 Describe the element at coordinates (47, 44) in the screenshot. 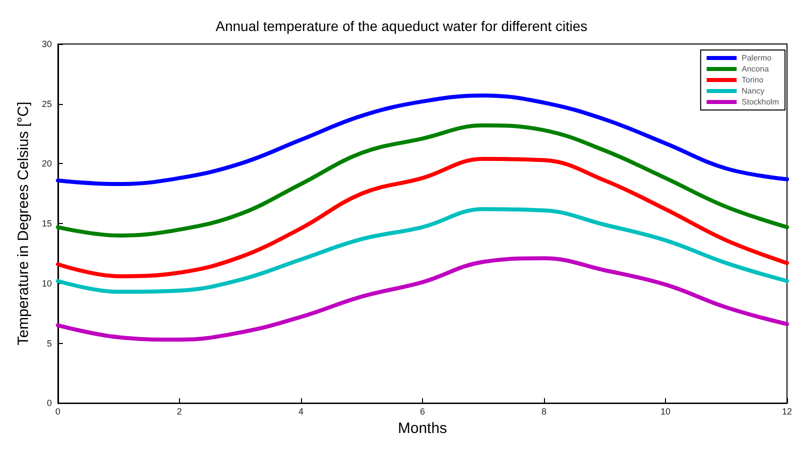

I see `y-tick-label: 30` at that location.